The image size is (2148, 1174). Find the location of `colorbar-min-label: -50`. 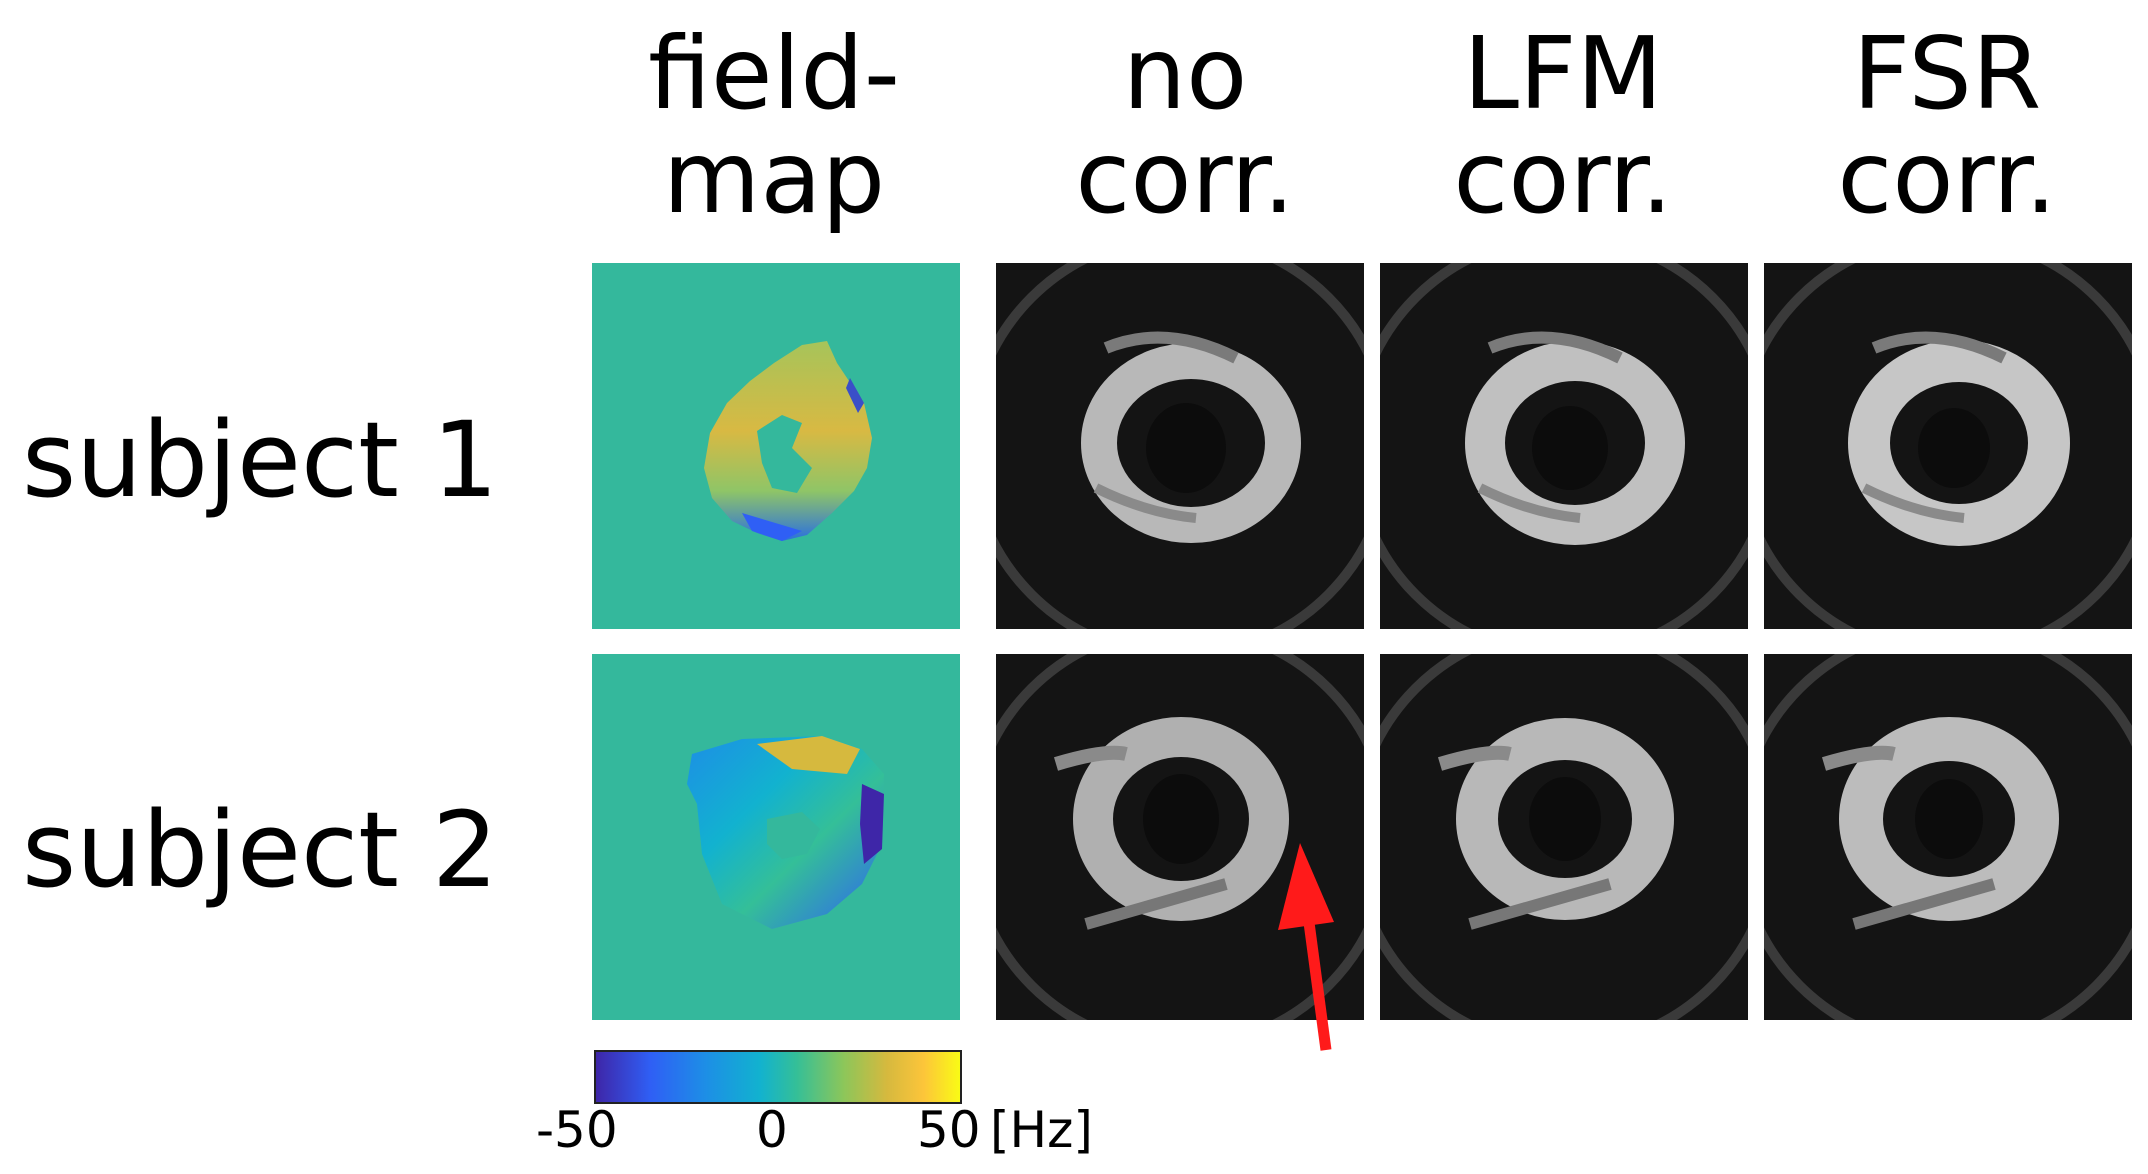

colorbar-min-label: -50 is located at coordinates (577, 1130).